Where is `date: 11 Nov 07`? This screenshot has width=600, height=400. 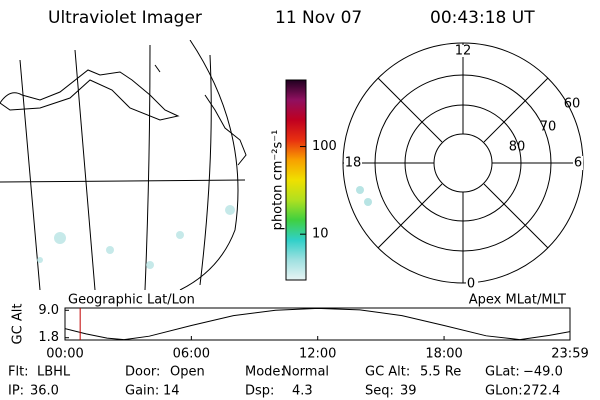 date: 11 Nov 07 is located at coordinates (318, 18).